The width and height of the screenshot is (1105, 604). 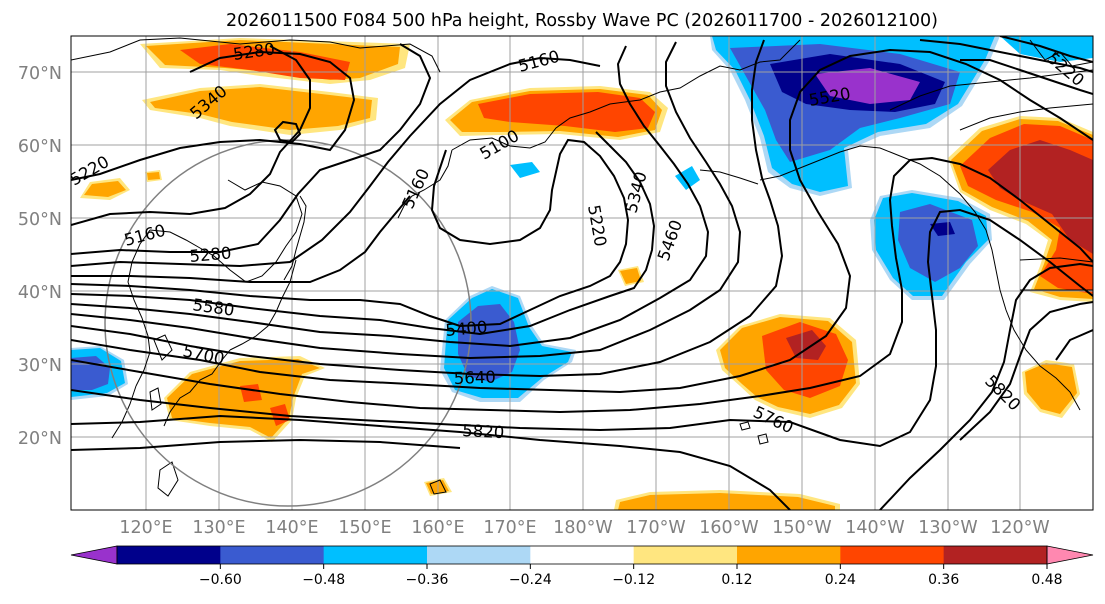 What do you see at coordinates (291, 528) in the screenshot?
I see `lon-tick-label: 140°E` at bounding box center [291, 528].